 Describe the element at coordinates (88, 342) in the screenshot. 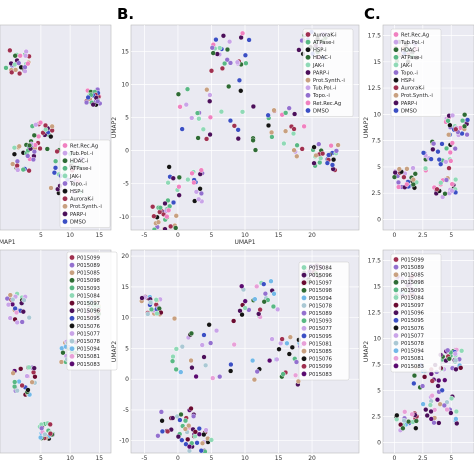

I see `legend-entry: P015078` at that location.